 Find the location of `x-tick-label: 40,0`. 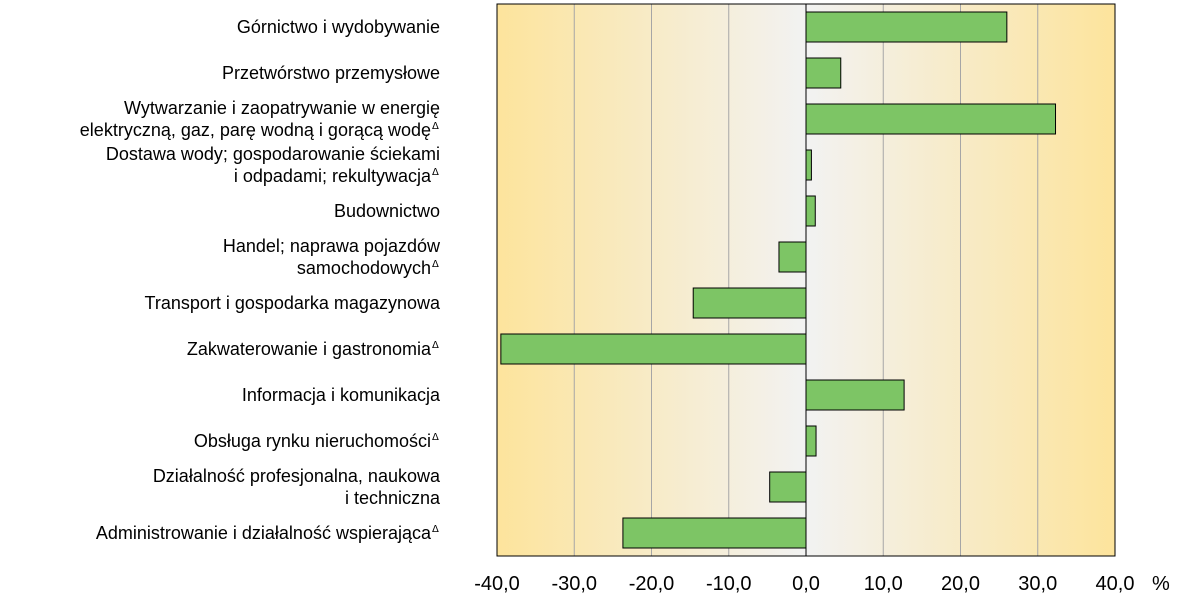

x-tick-label: 40,0 is located at coordinates (1115, 583).